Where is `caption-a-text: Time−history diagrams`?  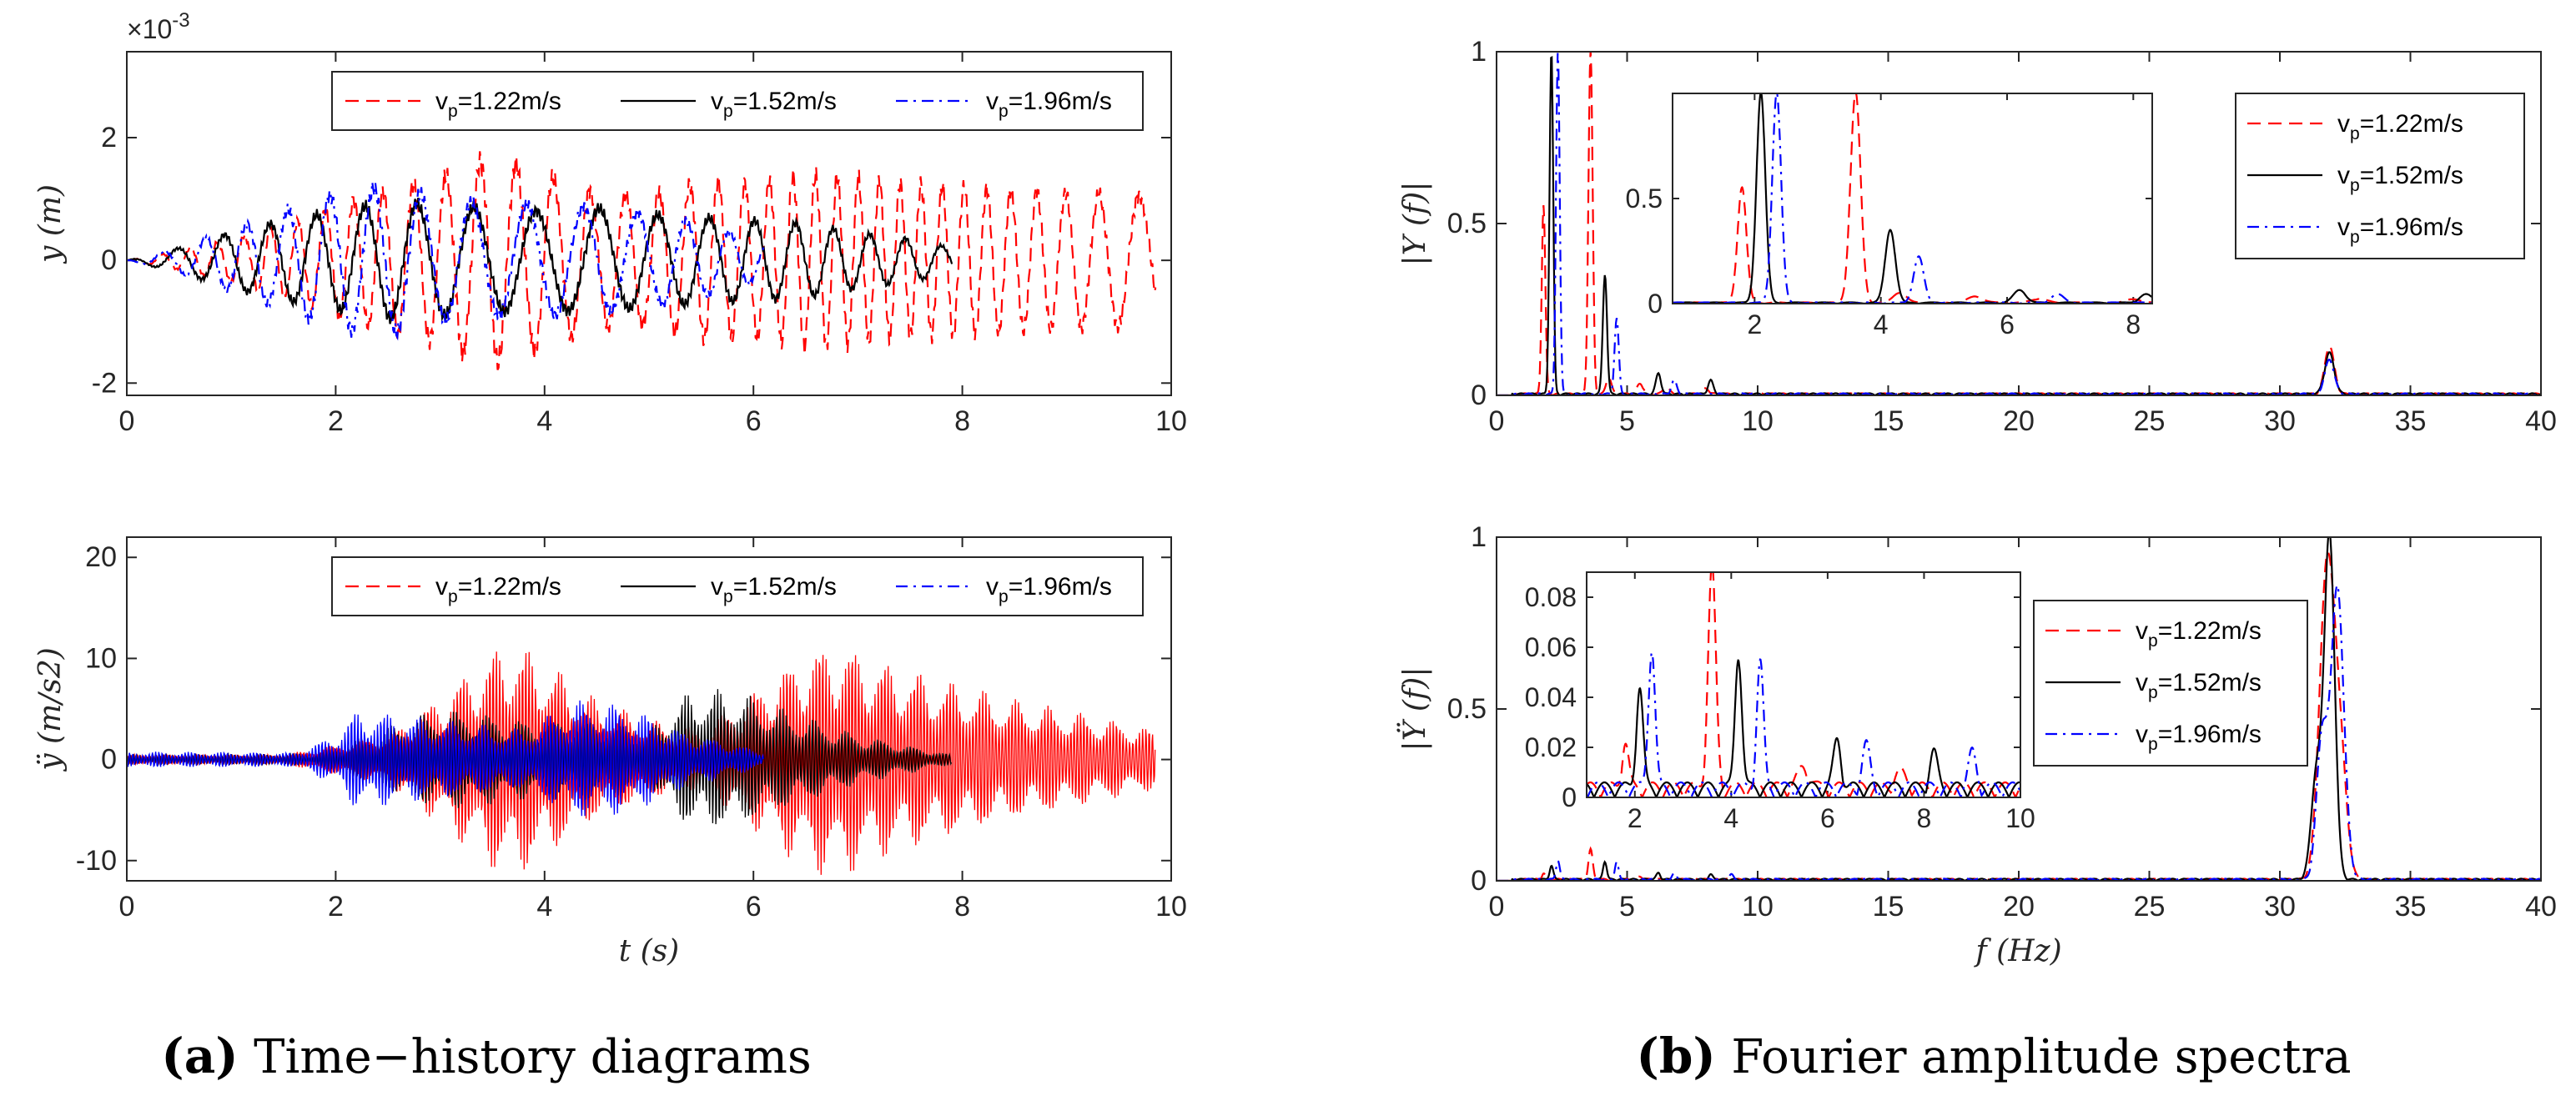 caption-a-text: Time−history diagrams is located at coordinates (533, 1057).